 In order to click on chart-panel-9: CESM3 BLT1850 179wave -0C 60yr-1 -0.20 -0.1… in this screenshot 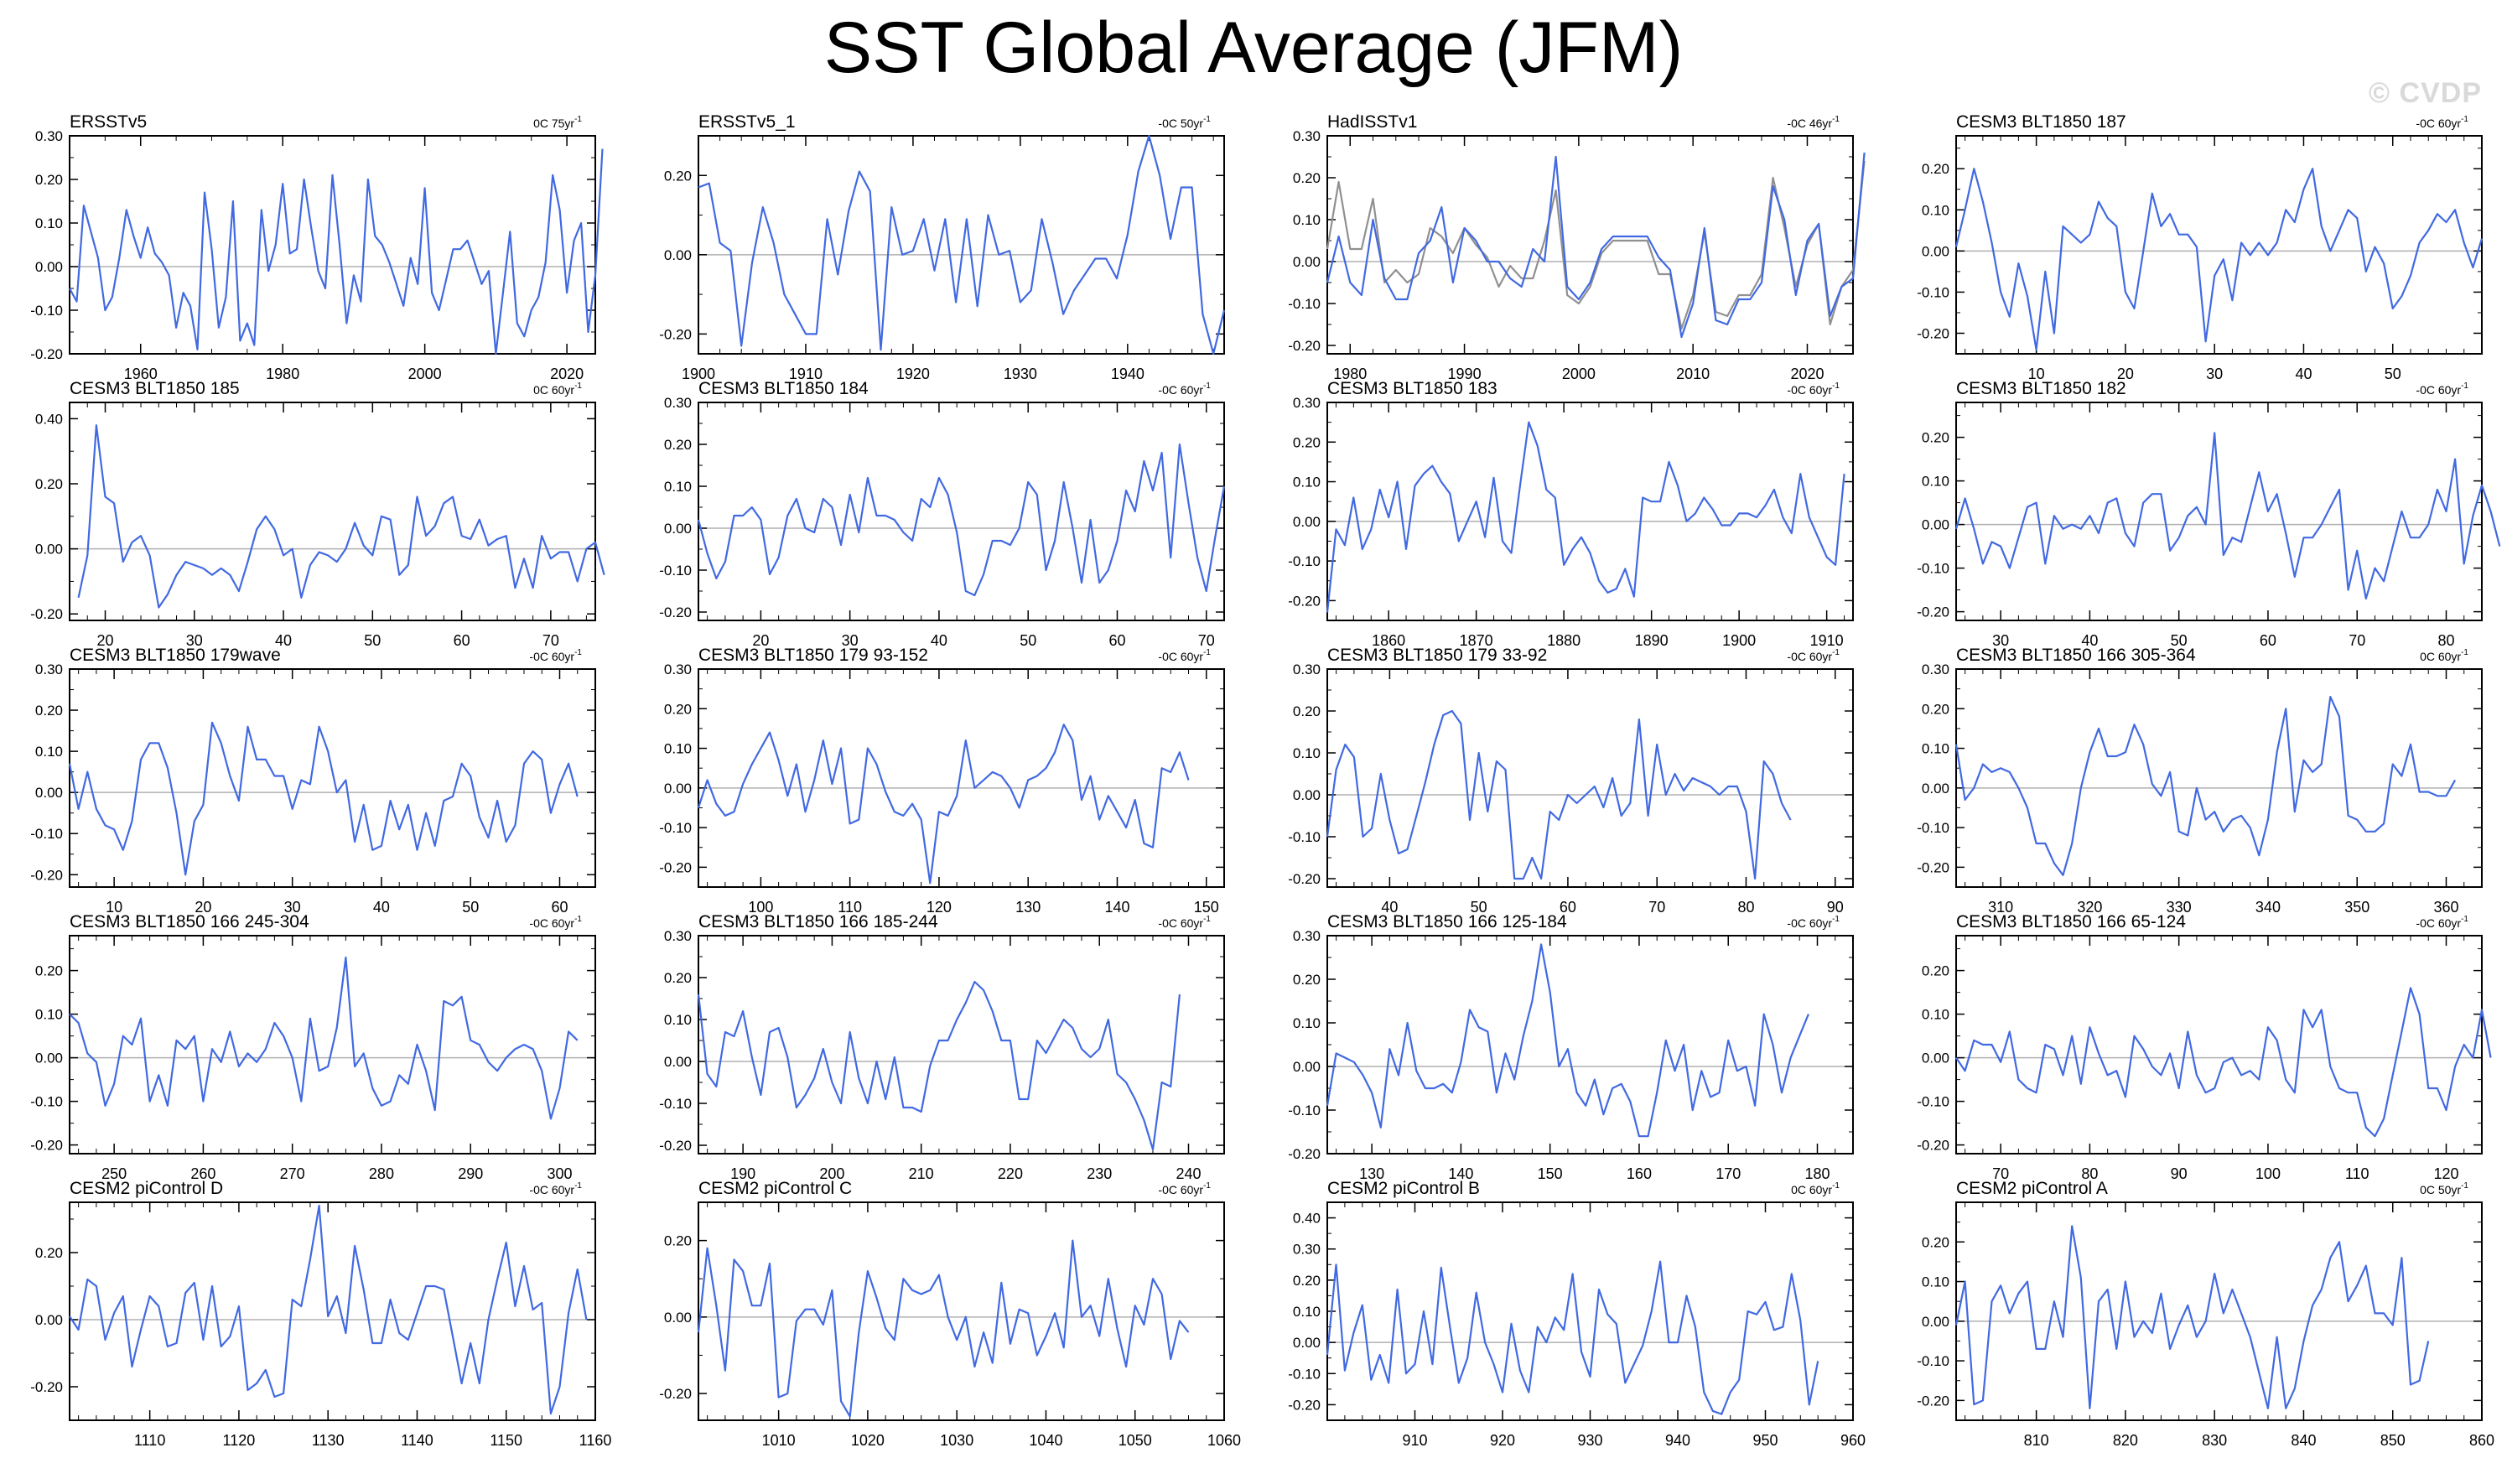, I will do `click(313, 781)`.